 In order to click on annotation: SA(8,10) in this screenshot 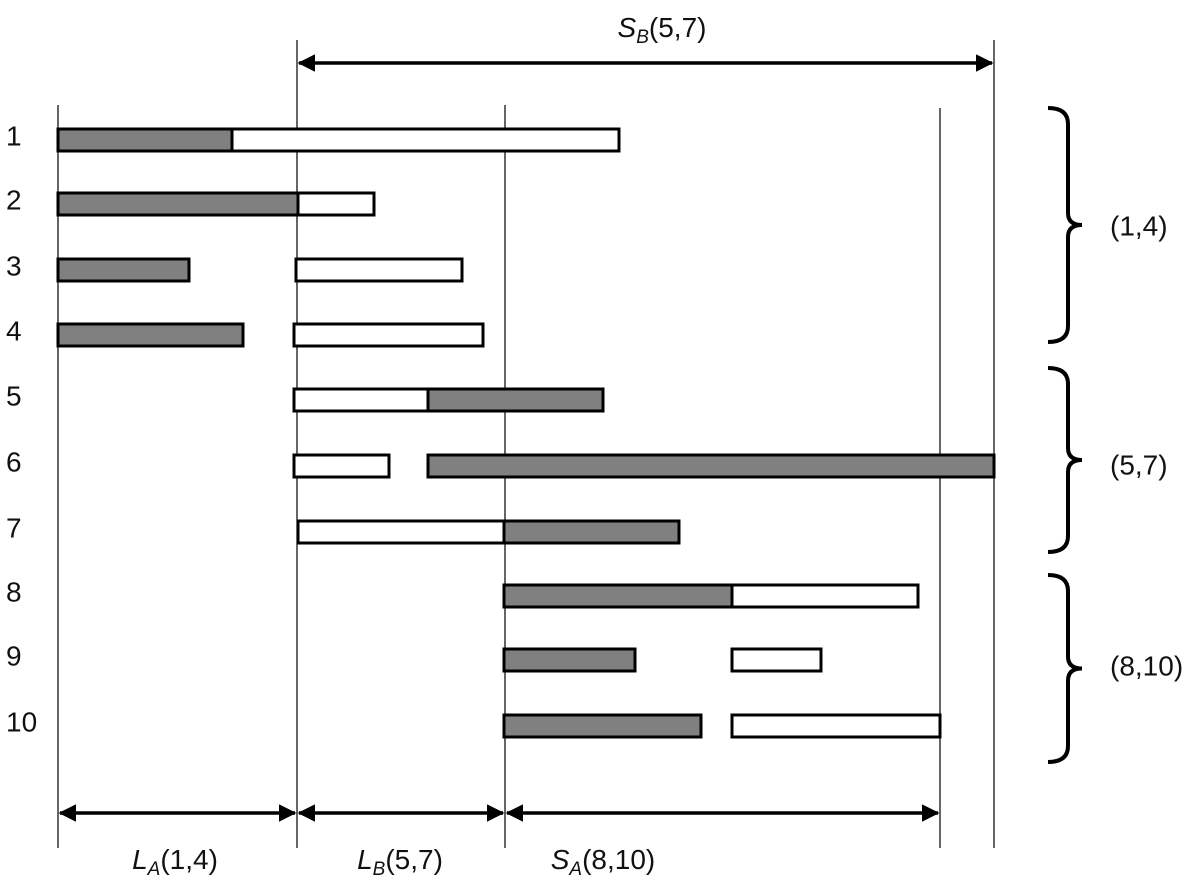, I will do `click(603, 862)`.